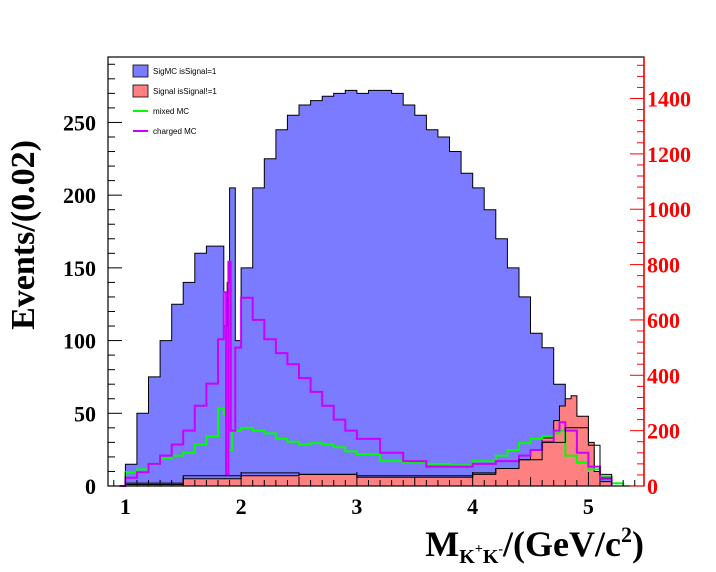  Describe the element at coordinates (374, 495) in the screenshot. I see `x-axis: 1 2 3 4 5` at that location.